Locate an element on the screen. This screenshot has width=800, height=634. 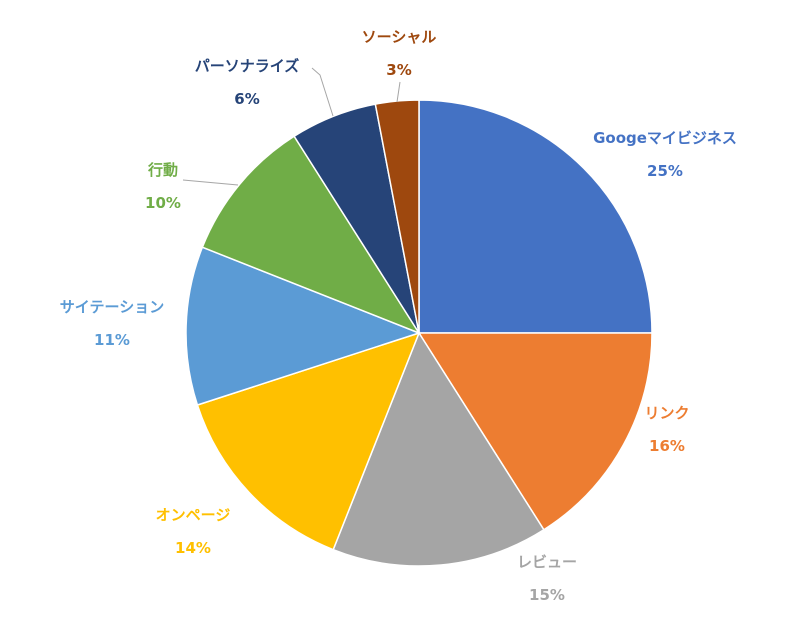
slice-percent-7: 6% is located at coordinates (246, 99).